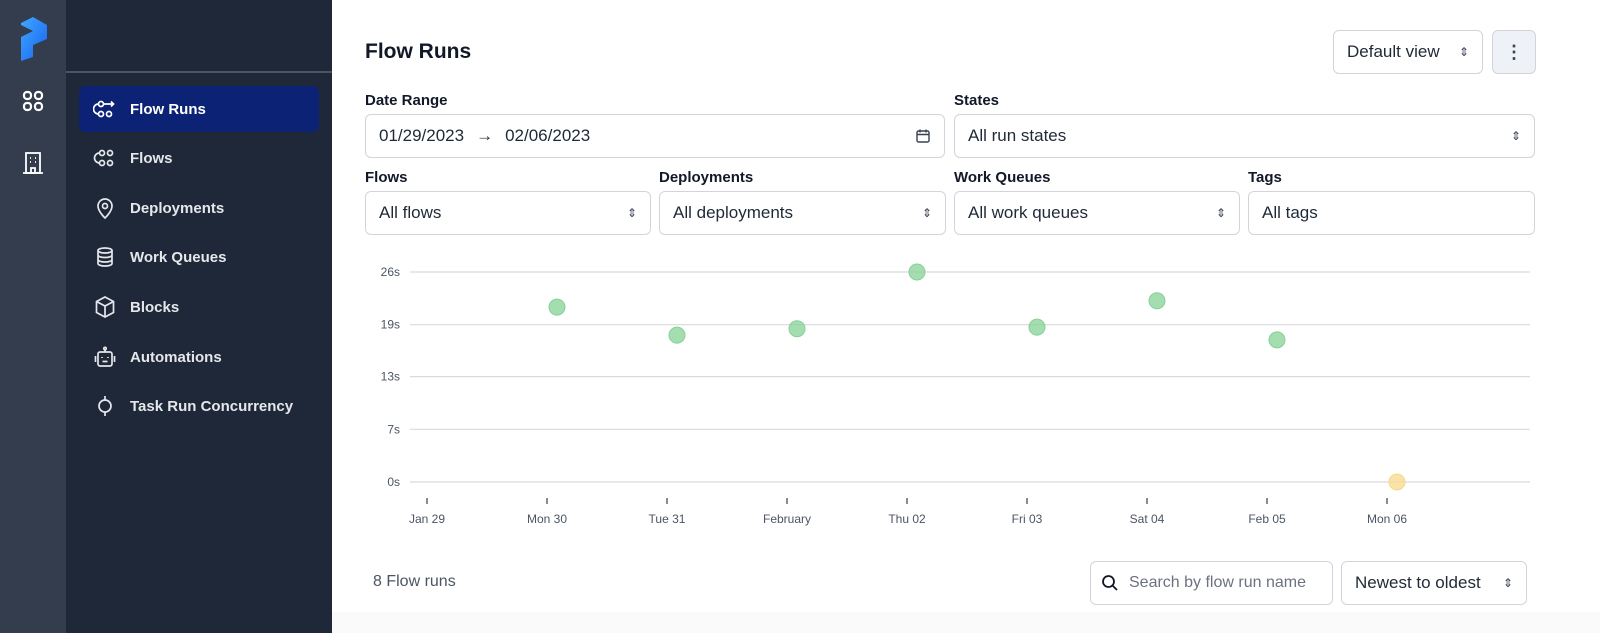 This screenshot has height=633, width=1600. What do you see at coordinates (966, 622) in the screenshot?
I see `list-footer-area` at bounding box center [966, 622].